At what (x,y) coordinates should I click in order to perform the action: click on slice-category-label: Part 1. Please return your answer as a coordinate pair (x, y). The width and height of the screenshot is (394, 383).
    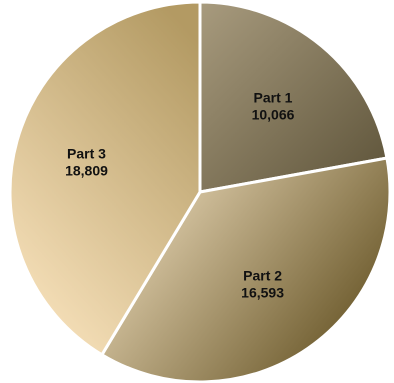
    Looking at the image, I should click on (273, 98).